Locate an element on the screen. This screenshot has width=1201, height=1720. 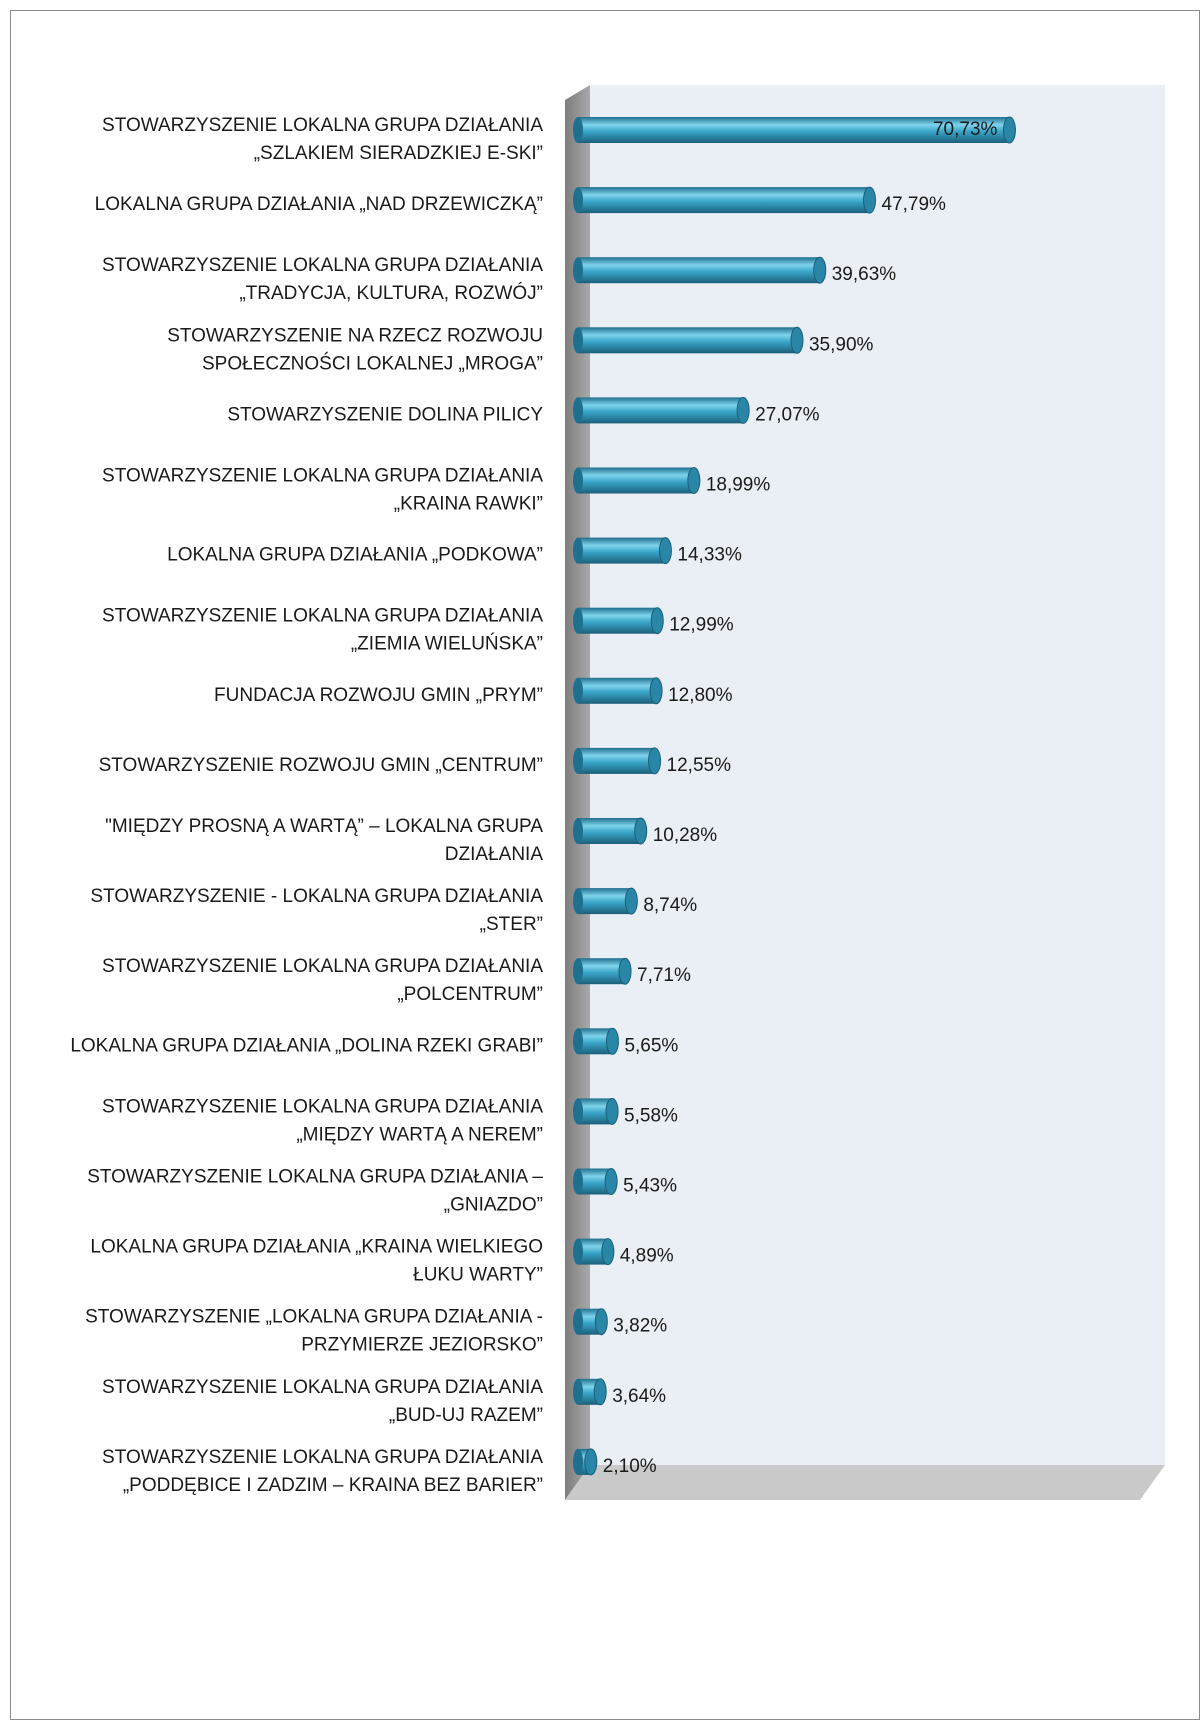
value-label: 4,89% is located at coordinates (647, 1256).